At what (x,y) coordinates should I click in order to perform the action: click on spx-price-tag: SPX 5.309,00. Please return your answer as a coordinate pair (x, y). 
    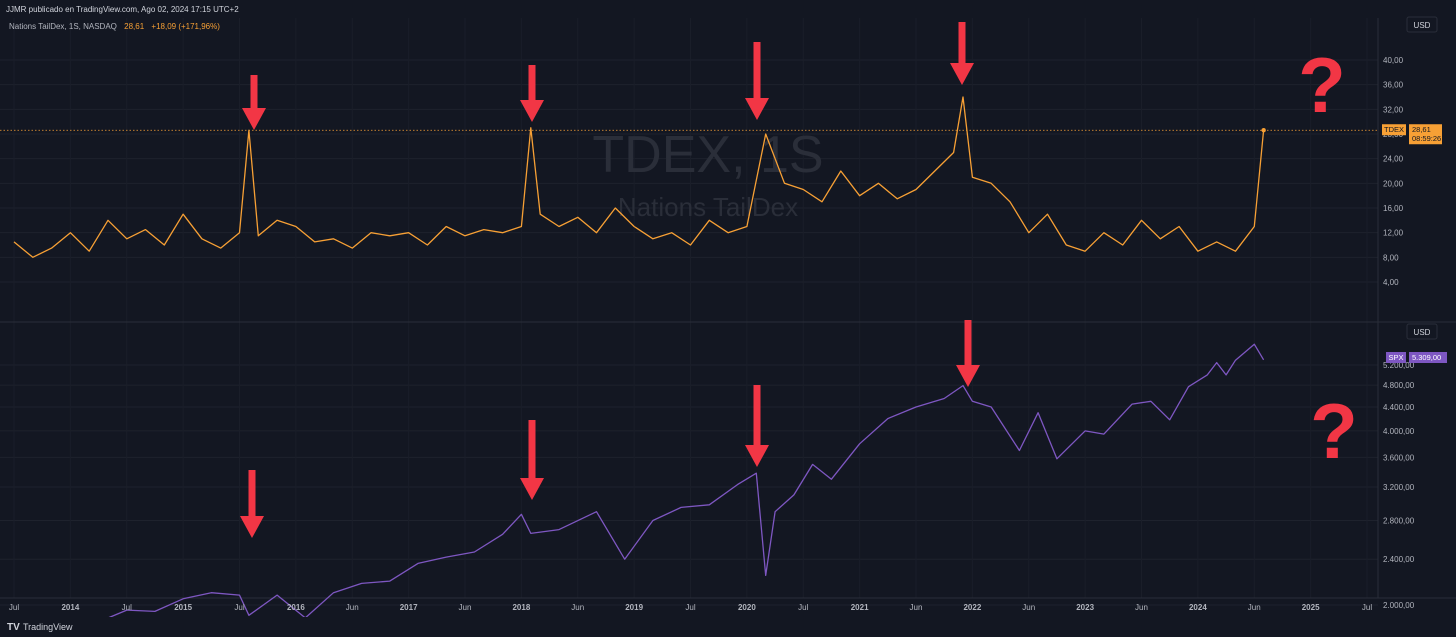
    Looking at the image, I should click on (1416, 357).